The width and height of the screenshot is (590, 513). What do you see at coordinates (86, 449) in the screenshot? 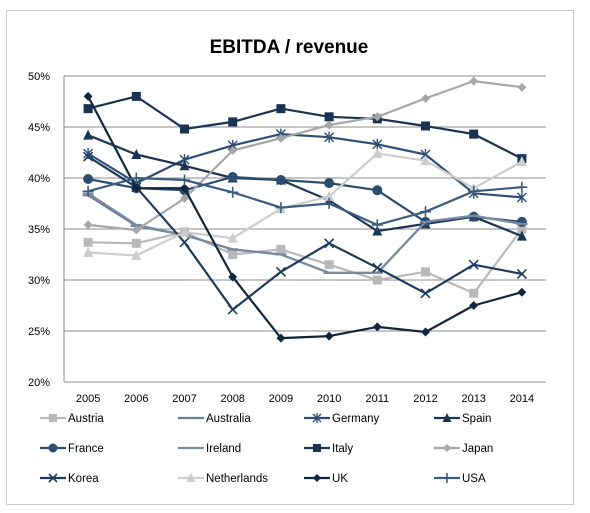
I see `legend-label-france: France` at bounding box center [86, 449].